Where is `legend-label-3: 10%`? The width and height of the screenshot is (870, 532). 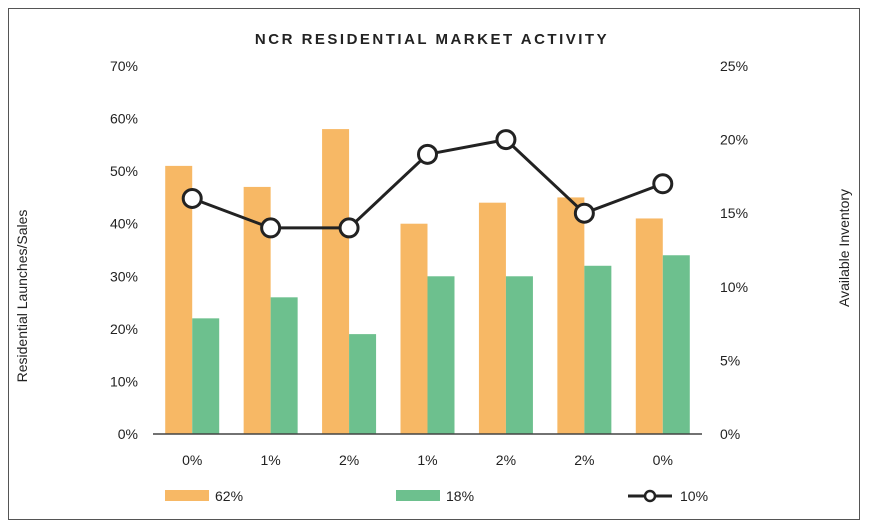
legend-label-3: 10% is located at coordinates (694, 496).